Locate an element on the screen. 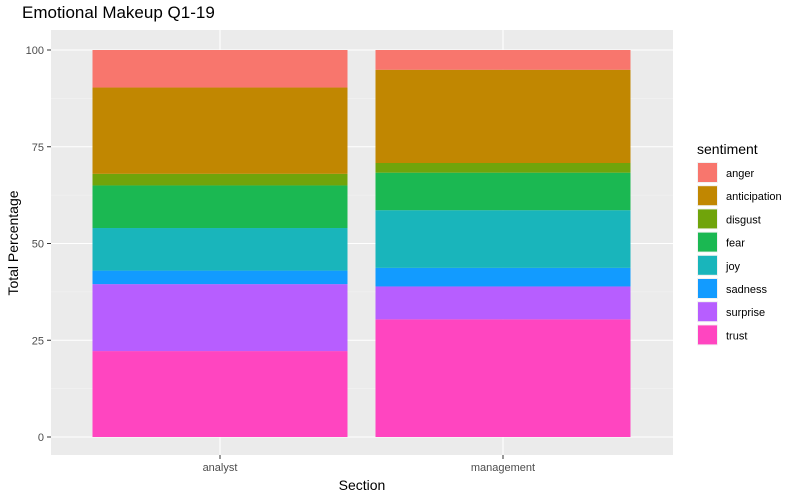 Image resolution: width=800 pixels, height=500 pixels. x-axis: analyst management is located at coordinates (369, 464).